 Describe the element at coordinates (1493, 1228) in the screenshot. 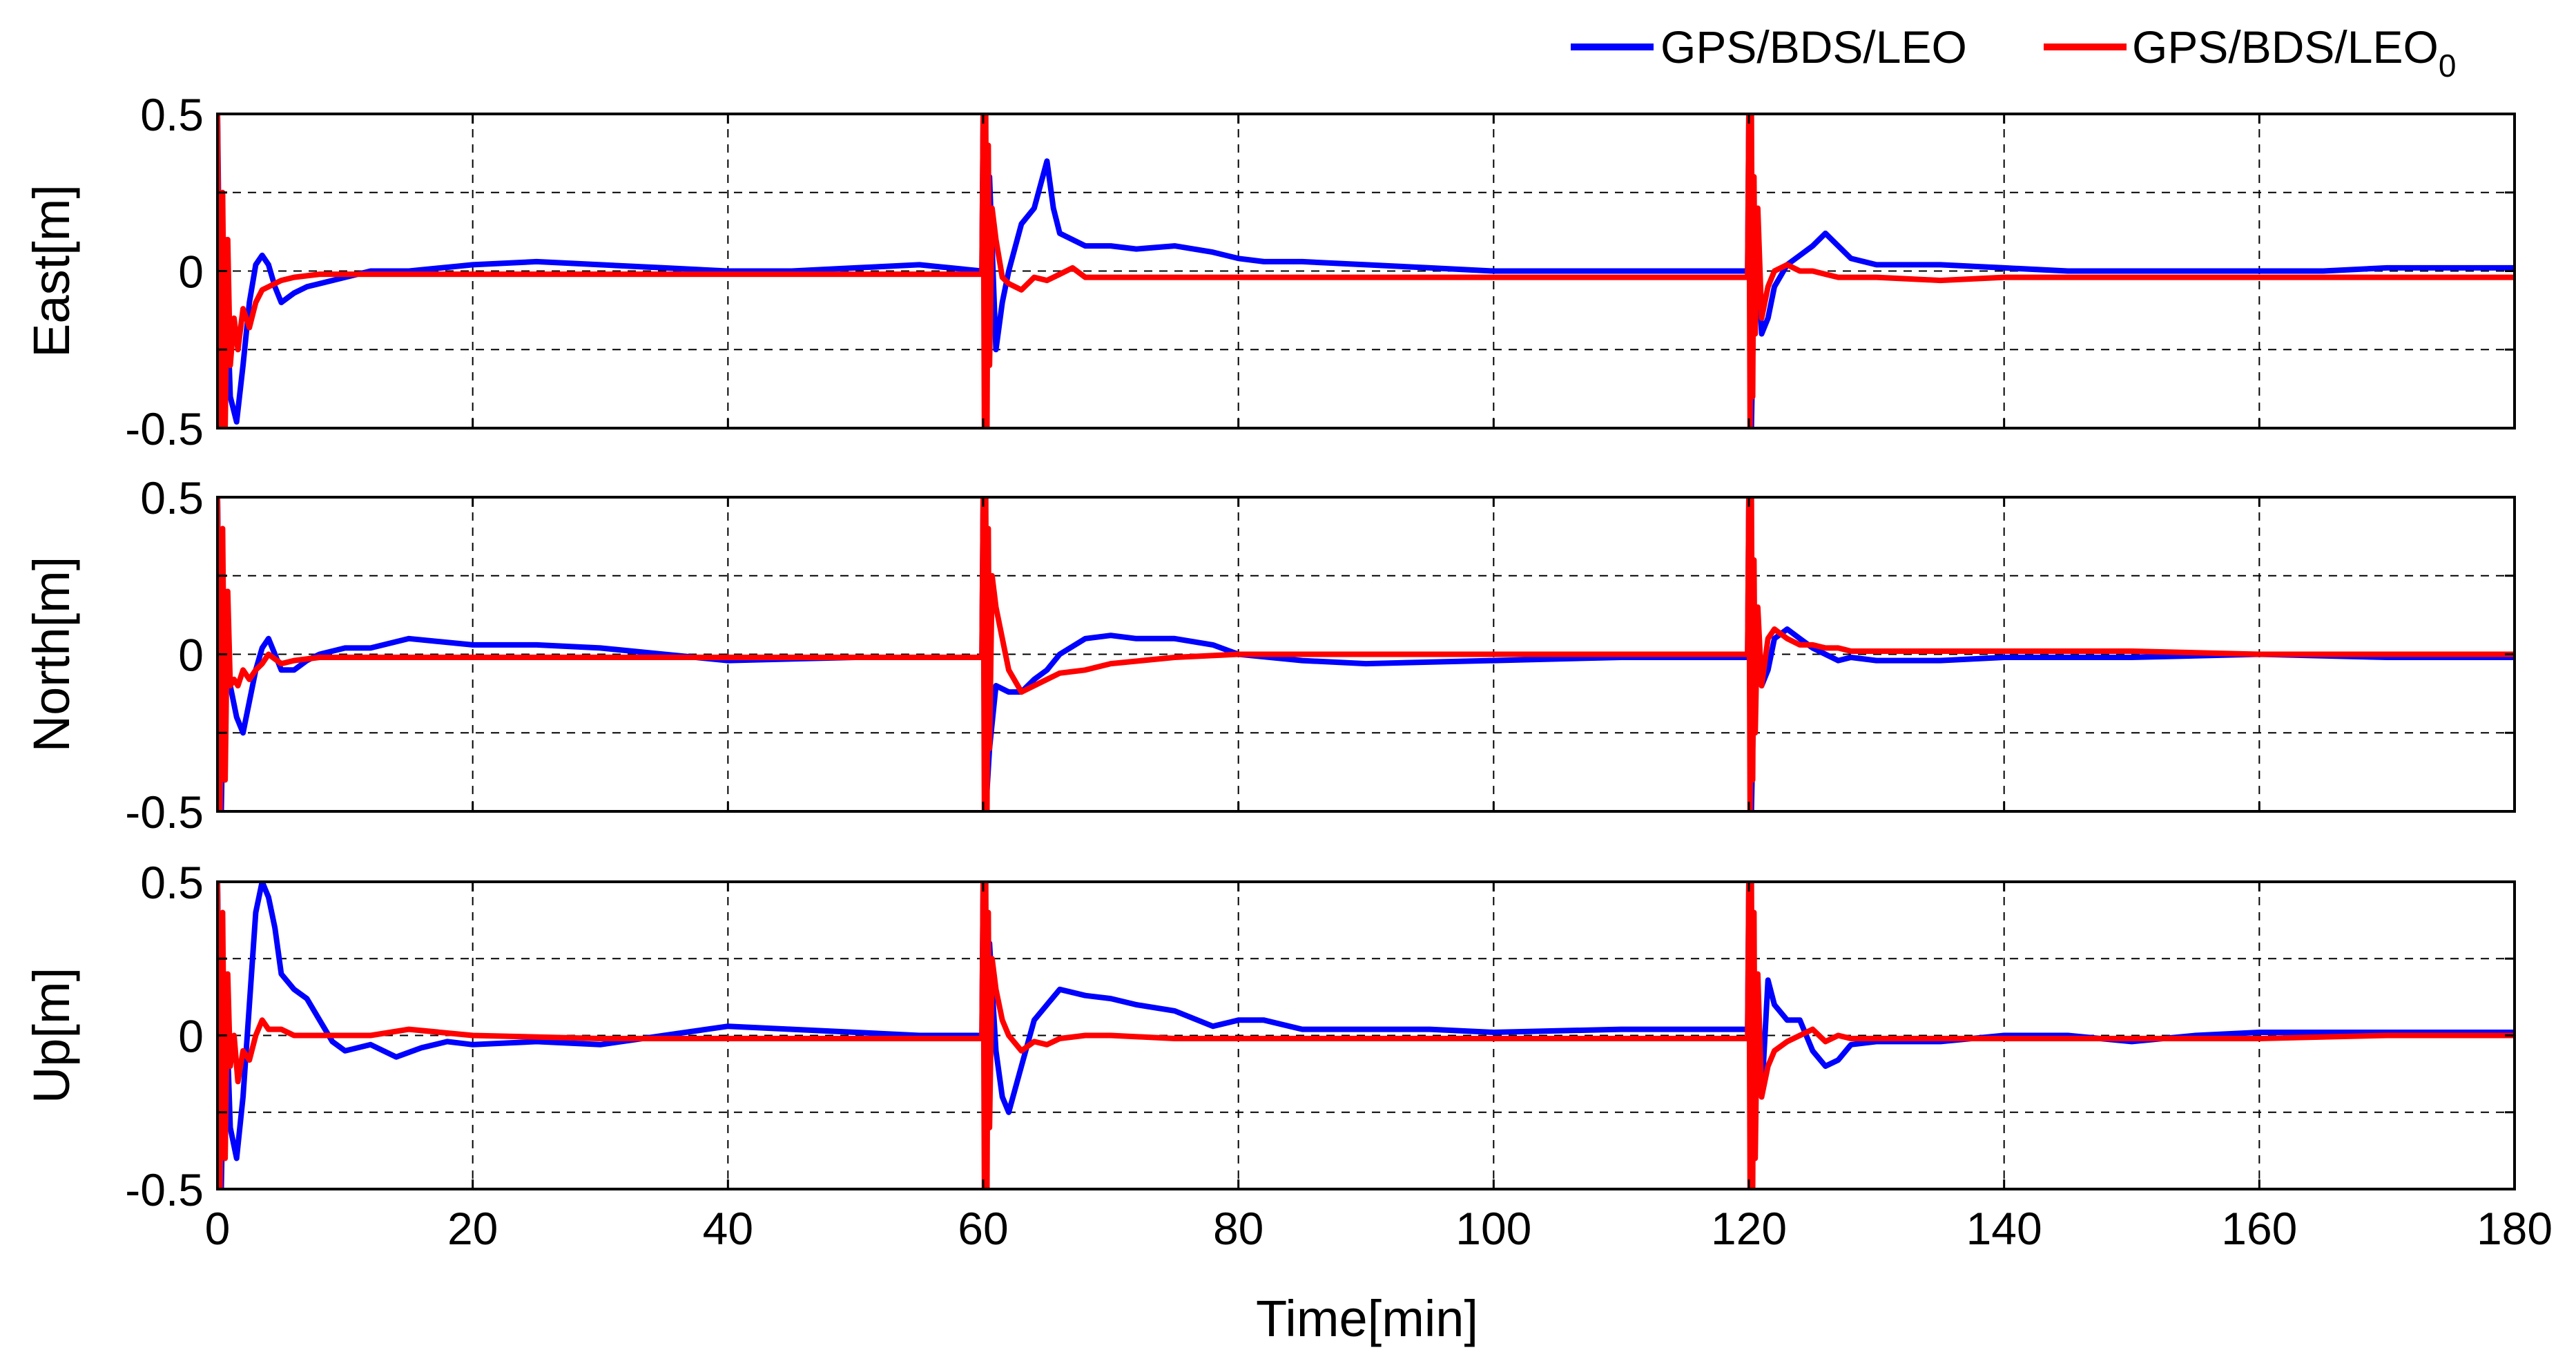

I see `x-tick-label: 100` at that location.